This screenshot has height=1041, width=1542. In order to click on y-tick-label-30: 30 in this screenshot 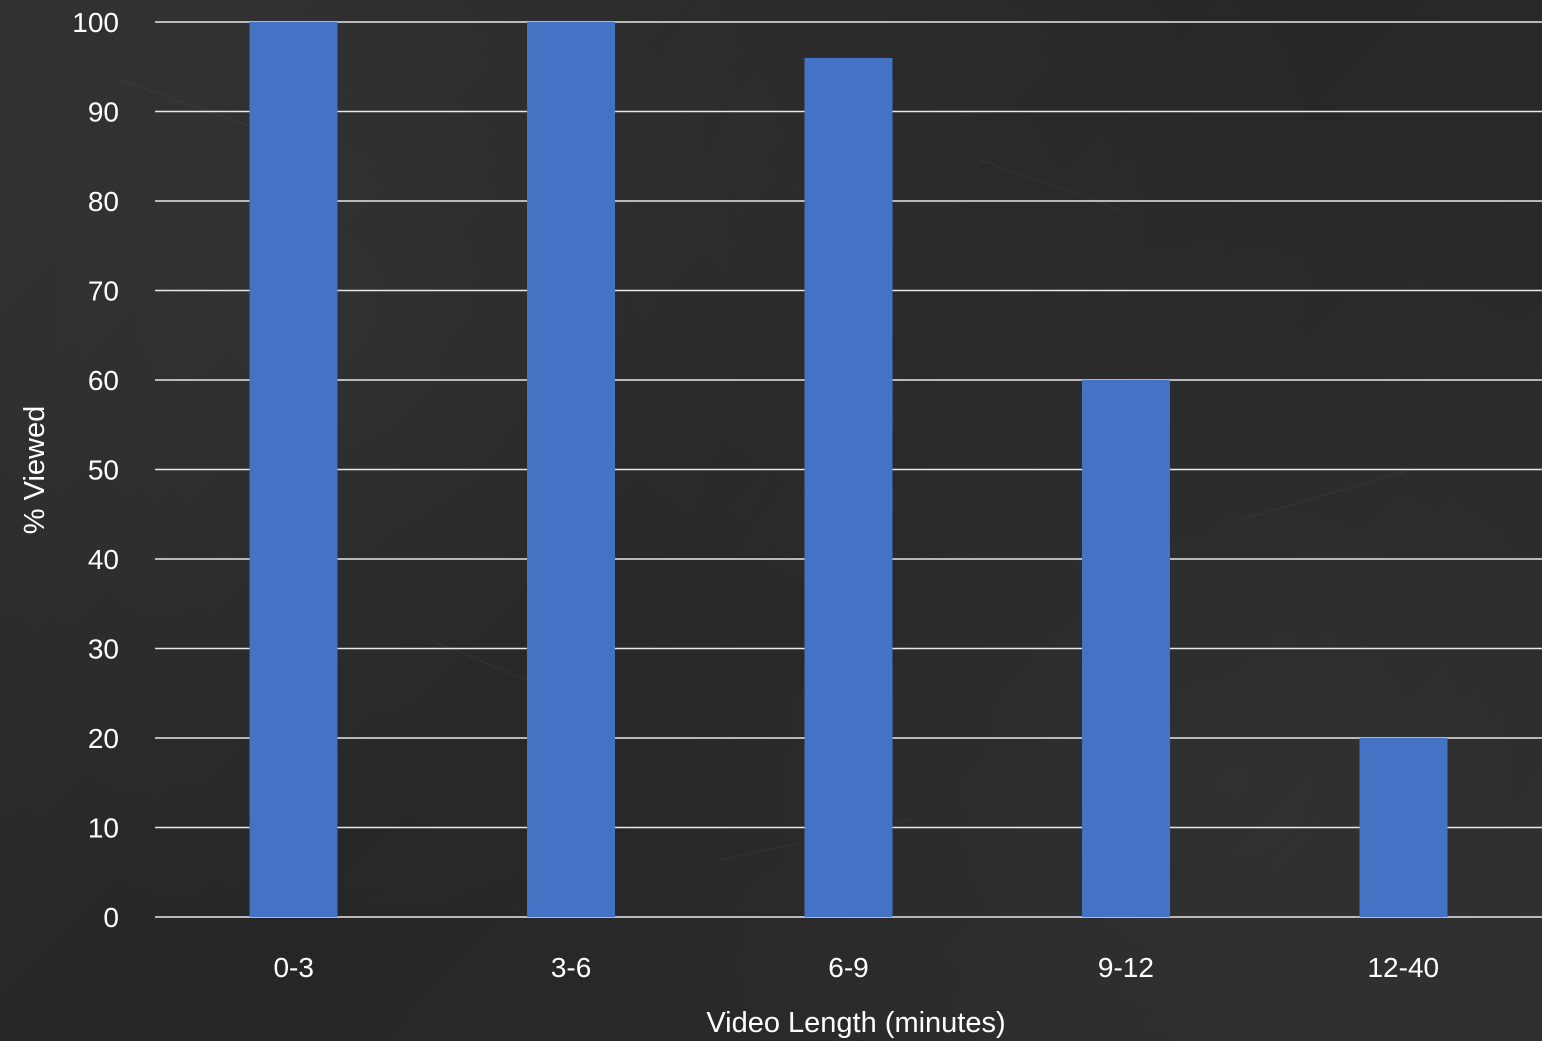, I will do `click(103, 649)`.